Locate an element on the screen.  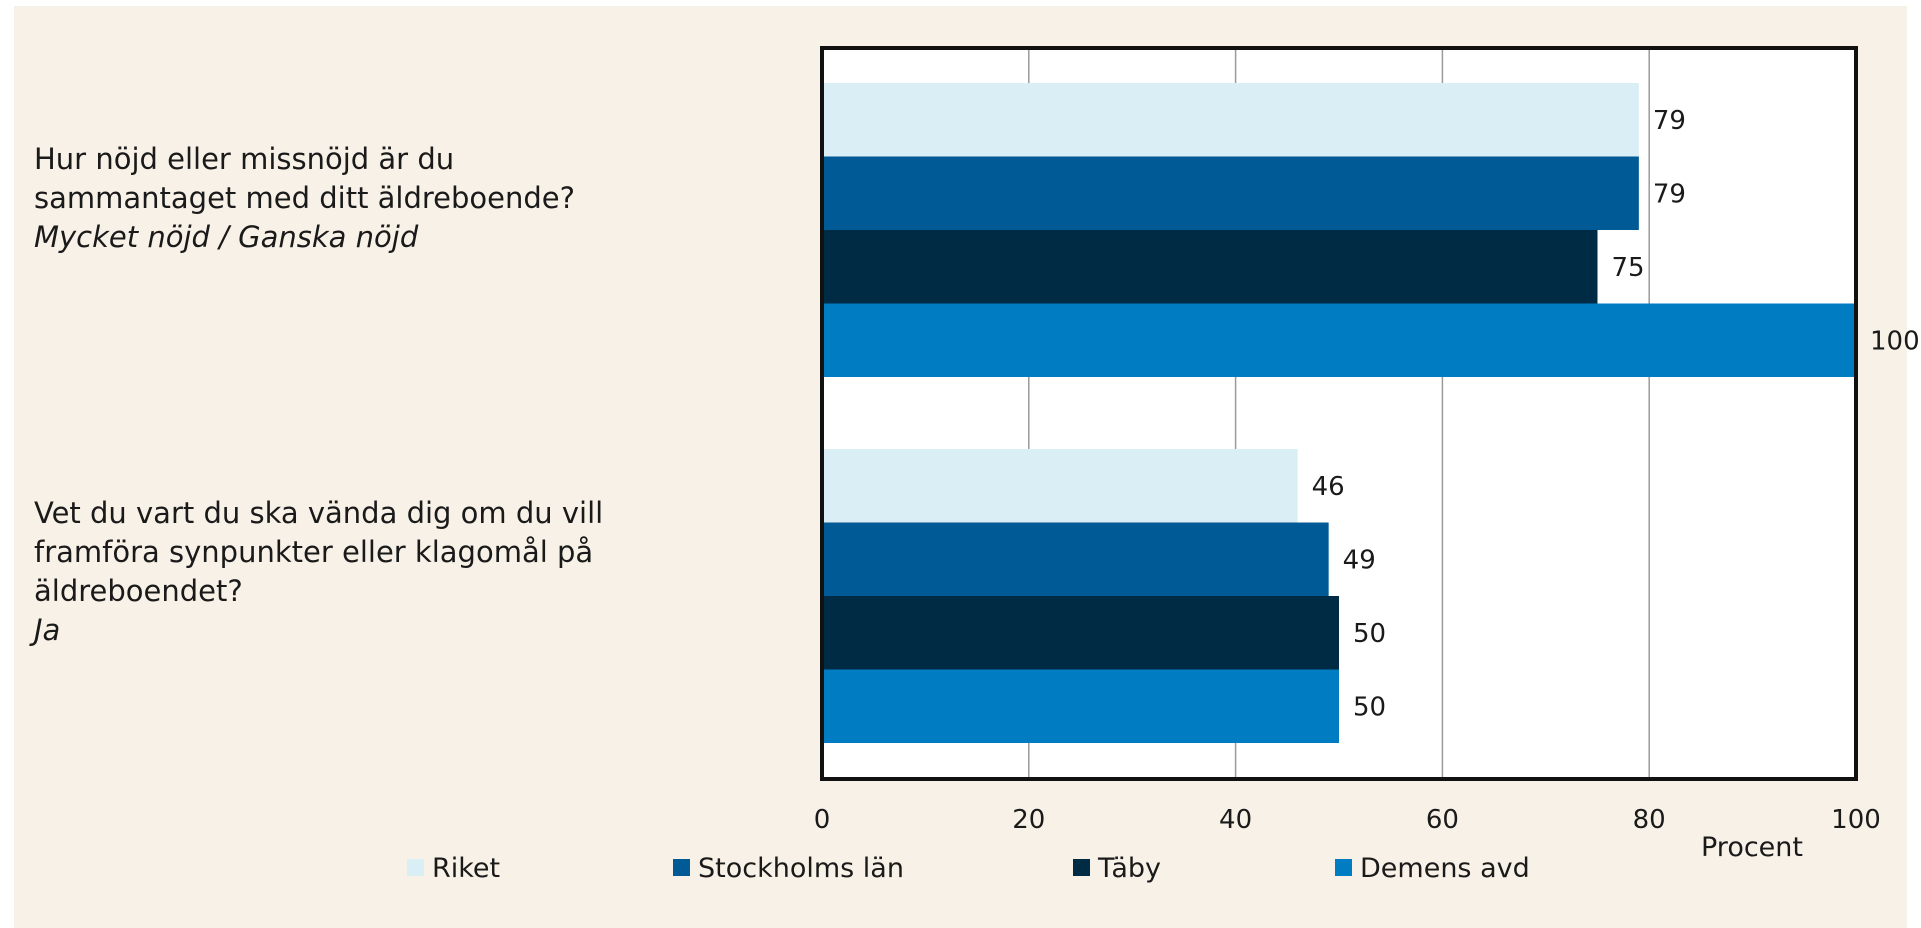
category-answer-0: Mycket nöjd / Ganska nöjd is located at coordinates (226, 237).